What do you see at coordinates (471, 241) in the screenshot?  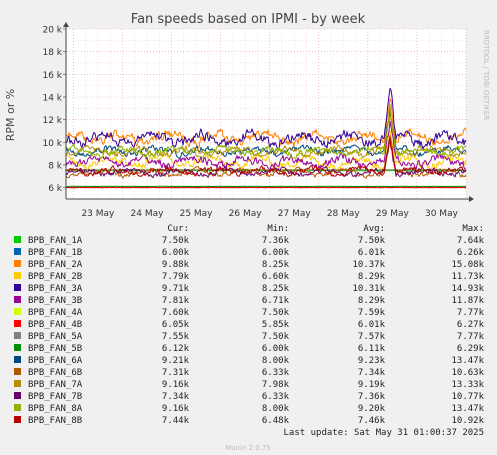 I see `legend-max: 7.64k` at bounding box center [471, 241].